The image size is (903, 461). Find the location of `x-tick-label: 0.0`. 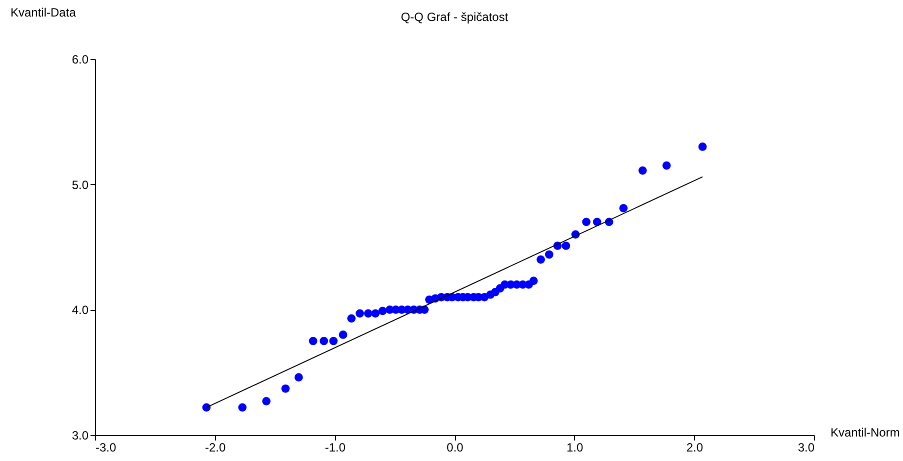

x-tick-label: 0.0 is located at coordinates (455, 447).